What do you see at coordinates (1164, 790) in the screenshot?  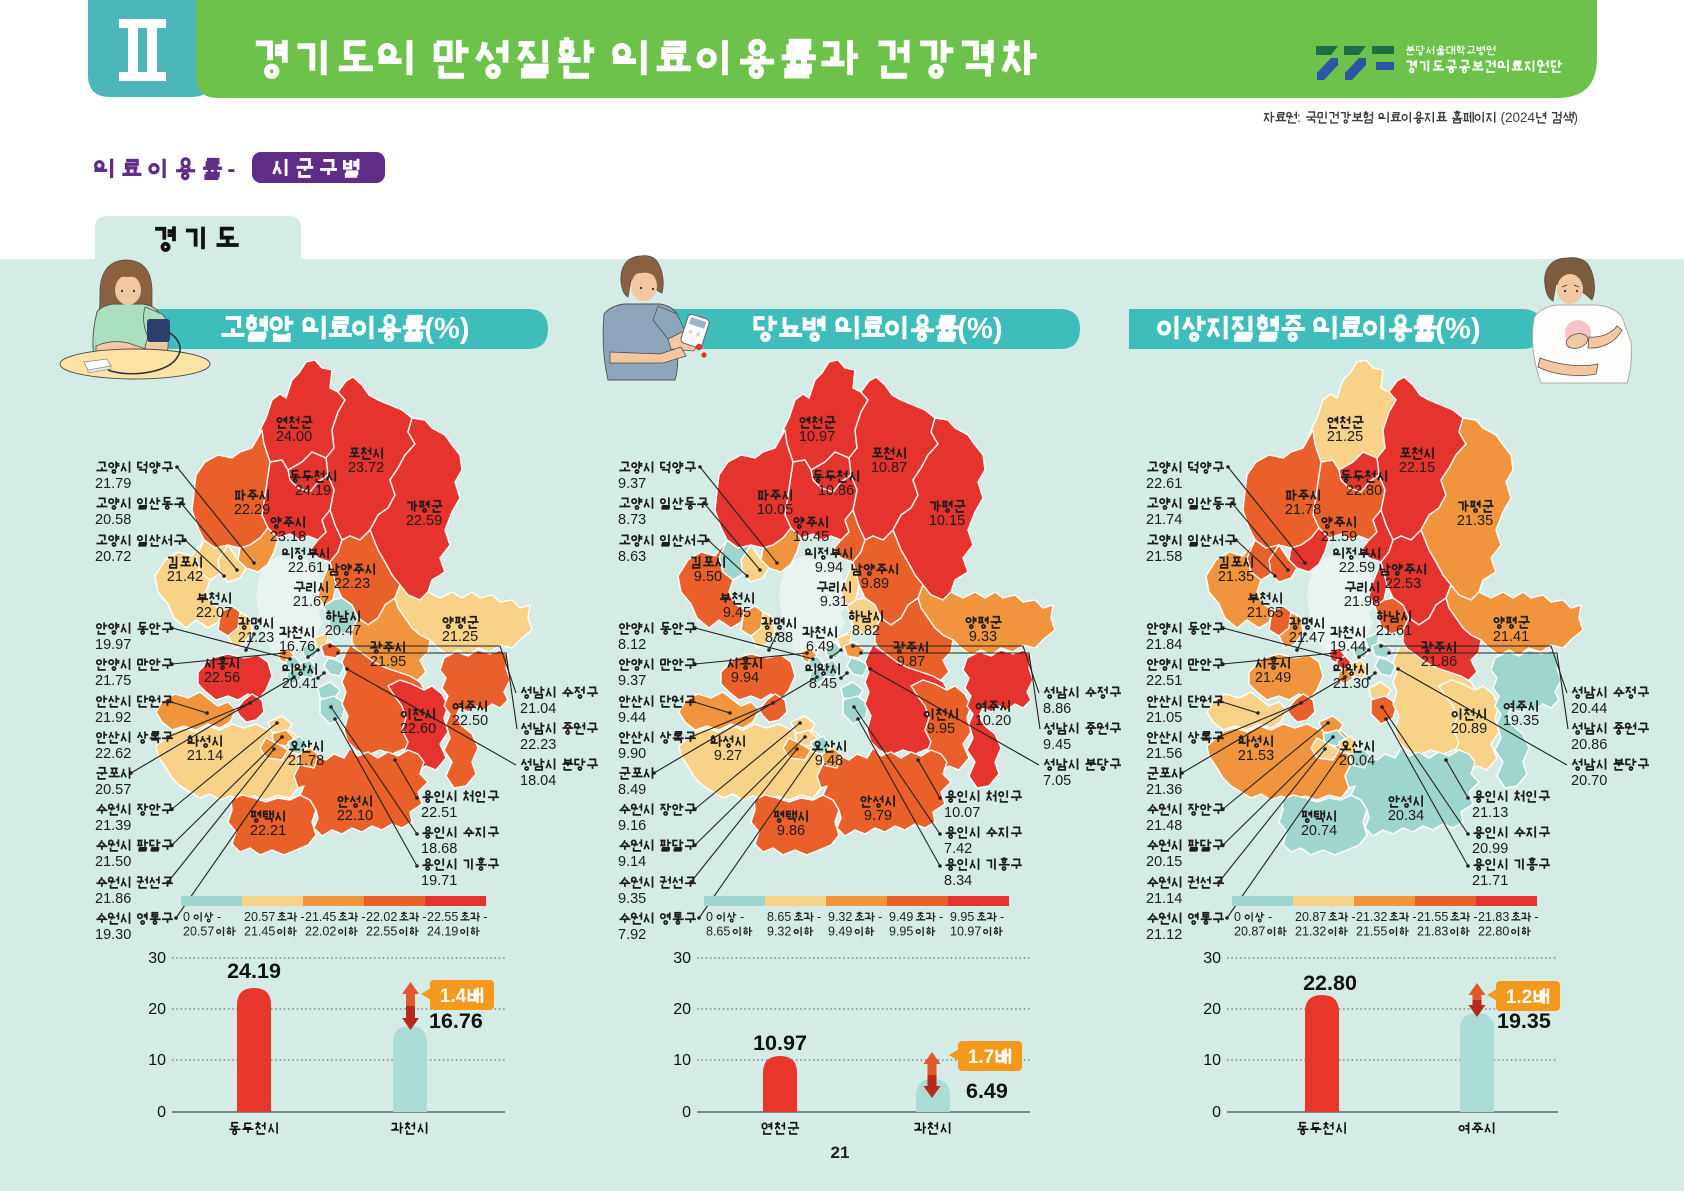 I see `svg-text: 21.36` at bounding box center [1164, 790].